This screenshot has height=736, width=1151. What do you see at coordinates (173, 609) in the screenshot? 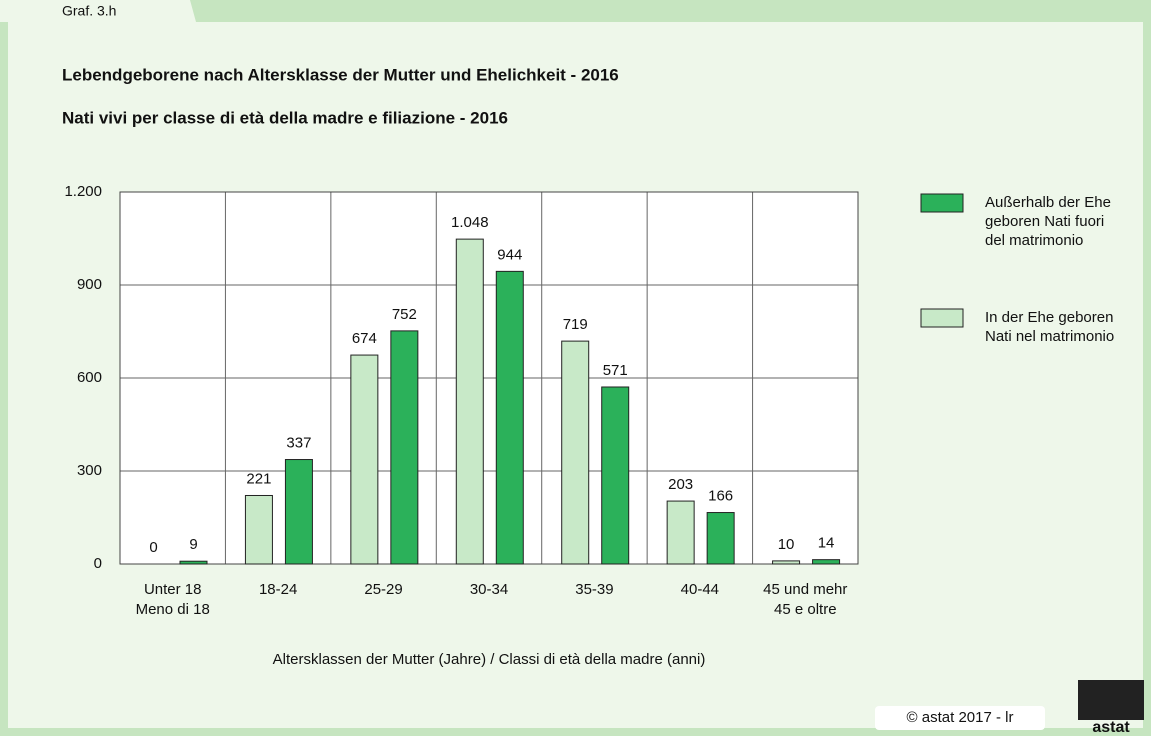
I see `x-tick-label: Meno di 18` at bounding box center [173, 609].